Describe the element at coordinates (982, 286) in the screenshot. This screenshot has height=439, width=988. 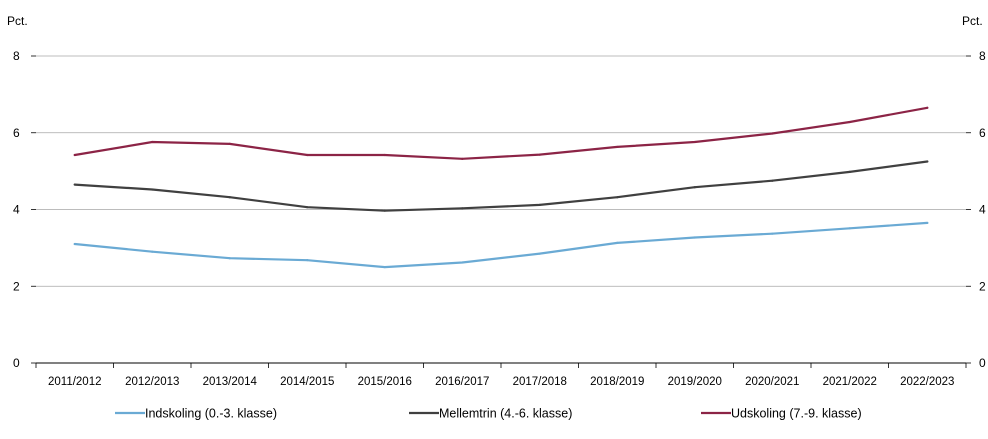
I see `y-tick-label-right: 2` at that location.